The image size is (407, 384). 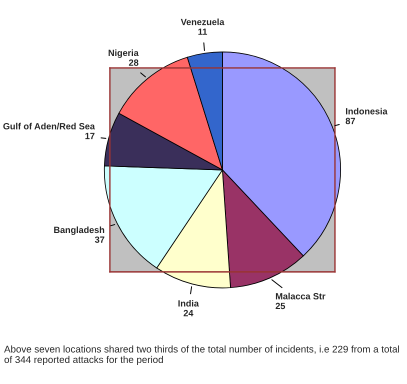 I want to click on data-label: 28, so click(x=133, y=62).